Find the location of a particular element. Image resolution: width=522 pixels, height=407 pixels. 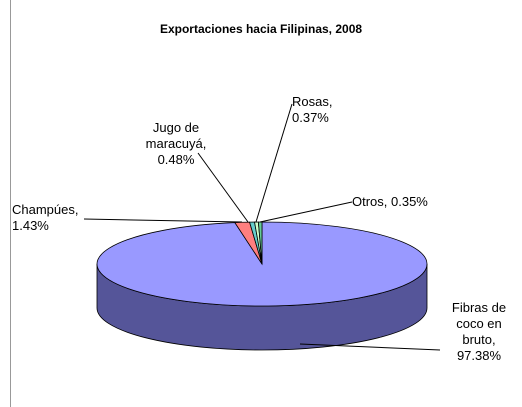

data-label: Otros, 0.35% is located at coordinates (390, 201).